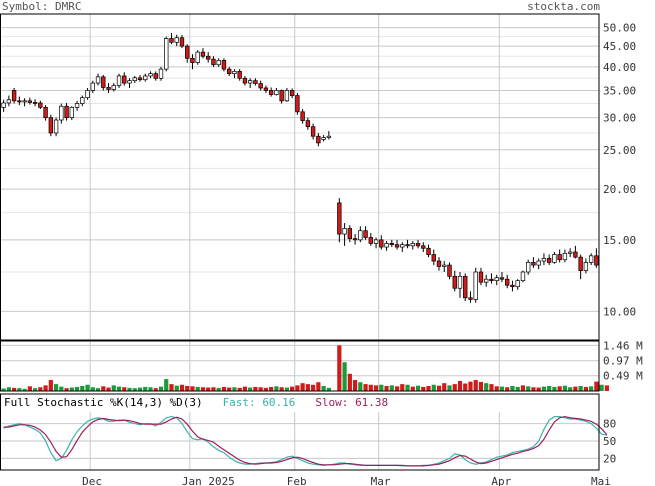 The image size is (655, 486). Describe the element at coordinates (619, 67) in the screenshot. I see `price-tick-label: 40.00` at that location.